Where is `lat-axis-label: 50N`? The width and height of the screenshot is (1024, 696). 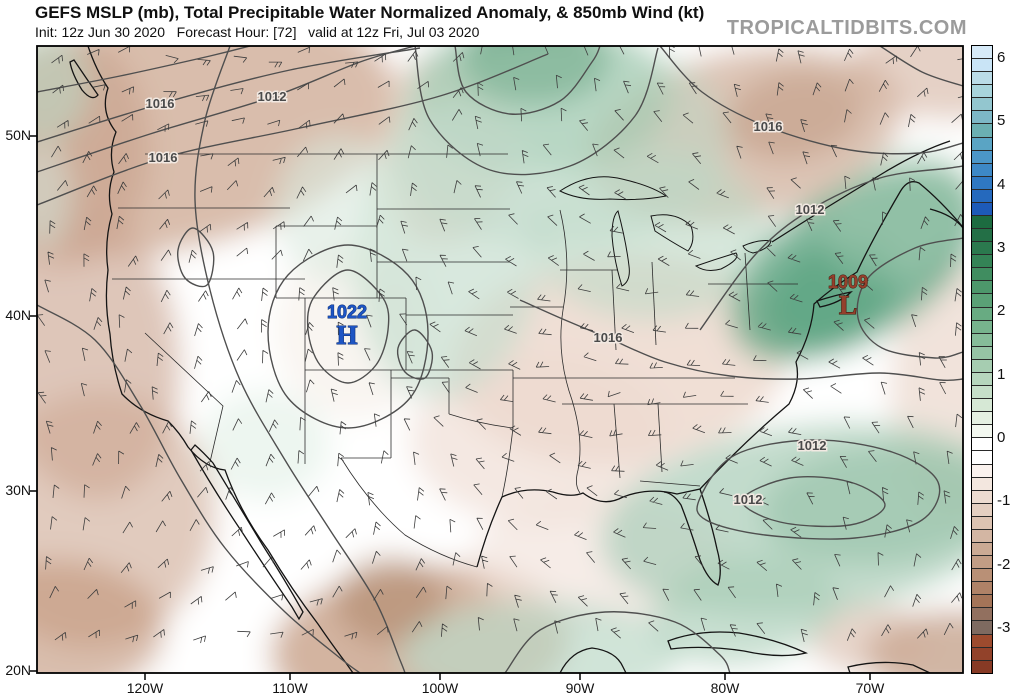
lat-axis-label: 50N is located at coordinates (18, 135).